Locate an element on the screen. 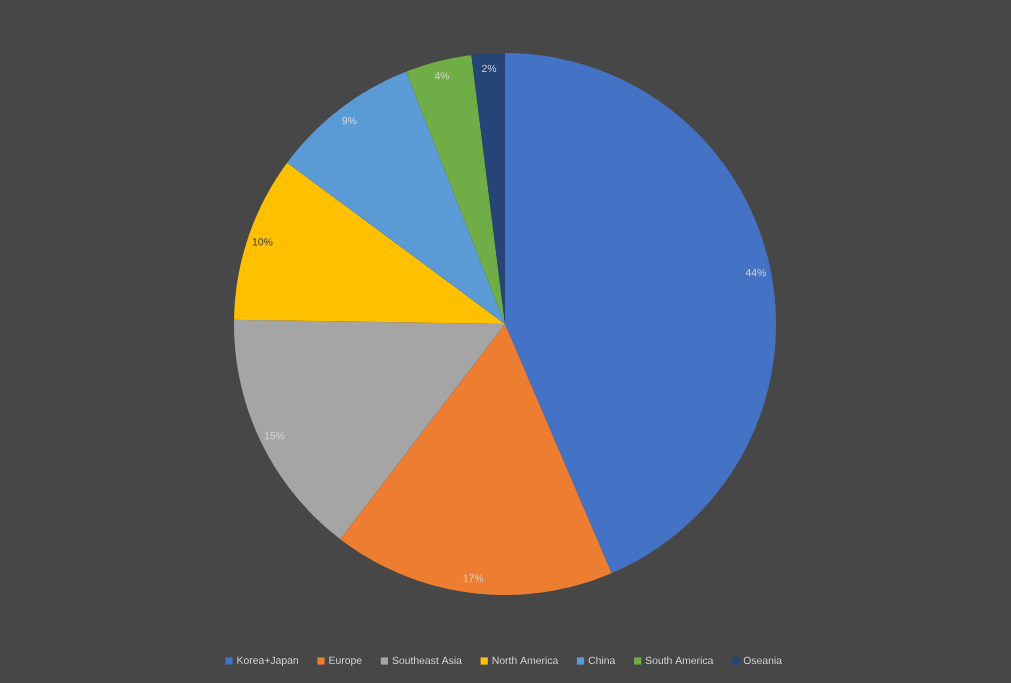 Image resolution: width=1011 pixels, height=683 pixels. data-label: 10% is located at coordinates (262, 242).